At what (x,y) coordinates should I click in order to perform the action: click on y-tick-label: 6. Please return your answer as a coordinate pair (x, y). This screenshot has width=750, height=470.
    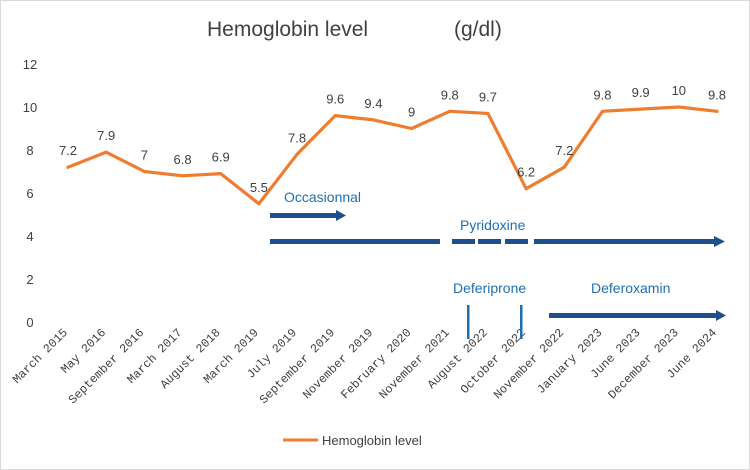
    Looking at the image, I should click on (29, 193).